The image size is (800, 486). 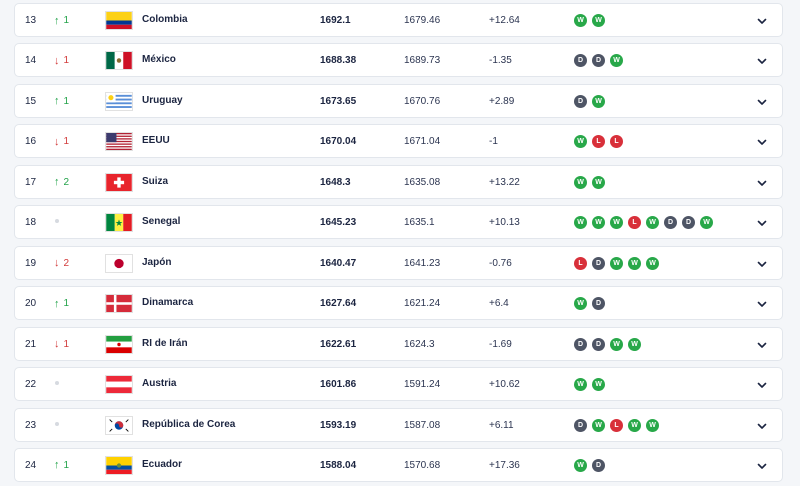 What do you see at coordinates (422, 20) in the screenshot?
I see `previous-points: 1679.46` at bounding box center [422, 20].